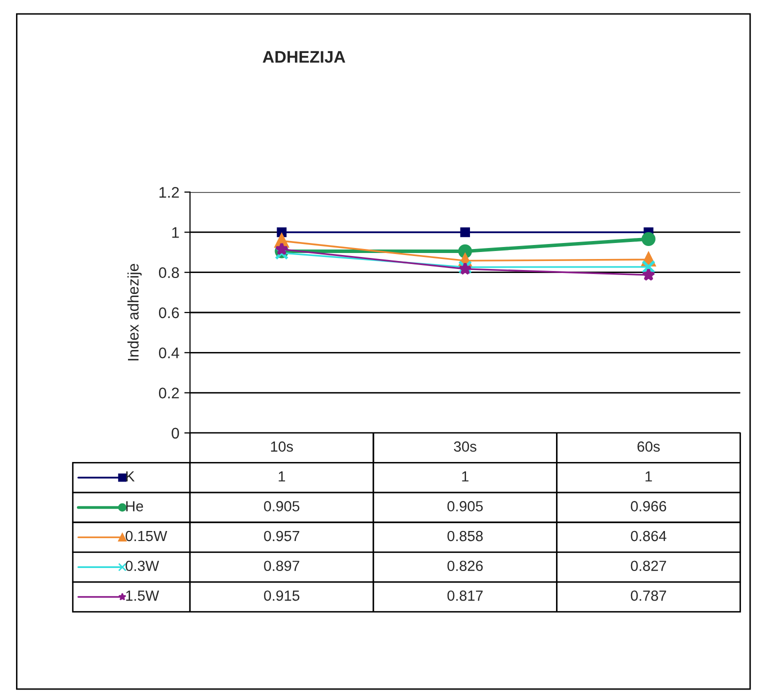 Image resolution: width=760 pixels, height=696 pixels. What do you see at coordinates (169, 192) in the screenshot?
I see `y-tick-label: 1.2` at bounding box center [169, 192].